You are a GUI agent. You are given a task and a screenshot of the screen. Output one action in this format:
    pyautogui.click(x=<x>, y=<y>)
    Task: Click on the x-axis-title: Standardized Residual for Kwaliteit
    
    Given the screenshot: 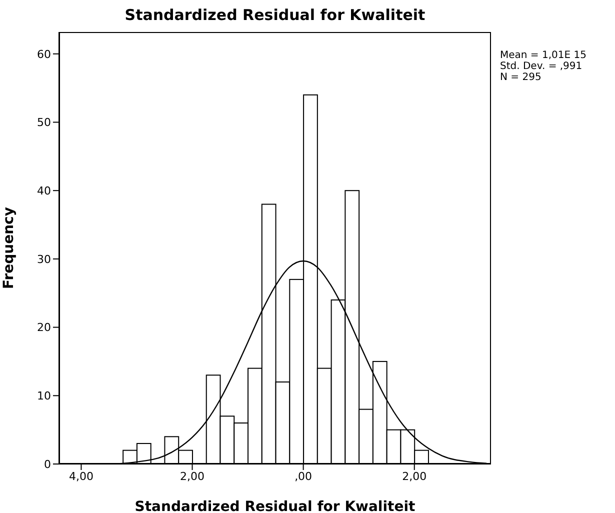 What is the action you would take?
    pyautogui.click(x=275, y=506)
    